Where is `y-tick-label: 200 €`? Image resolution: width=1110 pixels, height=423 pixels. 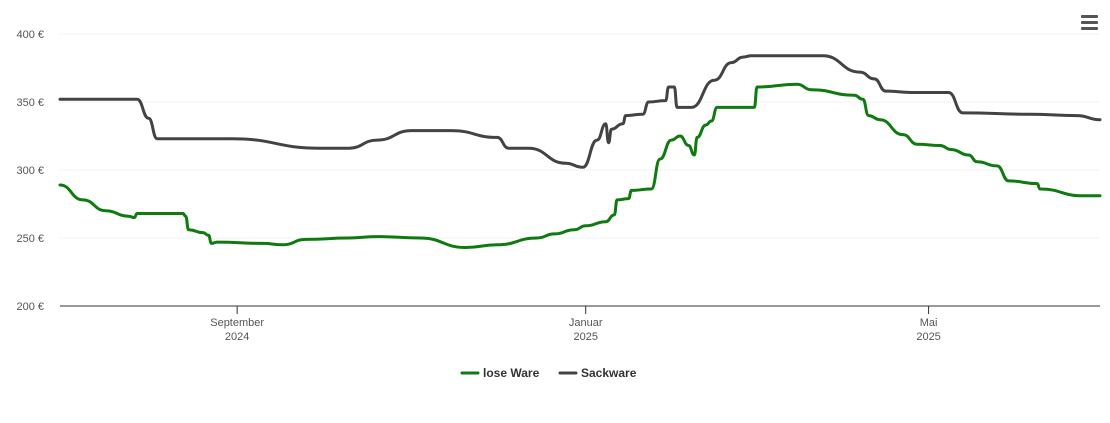 y-tick-label: 200 € is located at coordinates (30, 307).